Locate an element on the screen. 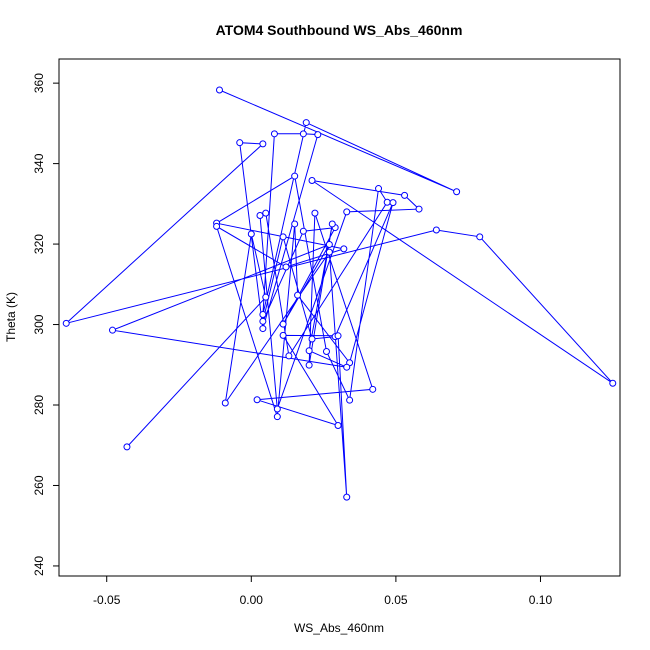 The width and height of the screenshot is (650, 650). x-tick-label: 0.10 is located at coordinates (541, 600).